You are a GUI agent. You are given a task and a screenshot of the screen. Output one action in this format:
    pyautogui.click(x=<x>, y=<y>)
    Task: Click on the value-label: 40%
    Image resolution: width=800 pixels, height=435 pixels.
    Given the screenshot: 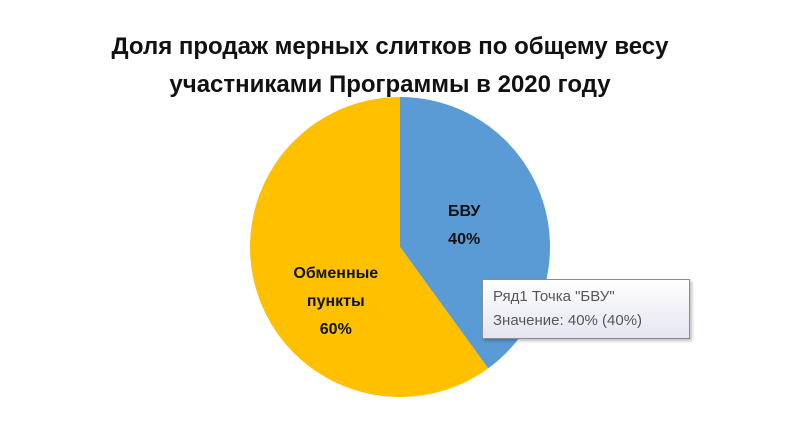 What is the action you would take?
    pyautogui.click(x=464, y=240)
    